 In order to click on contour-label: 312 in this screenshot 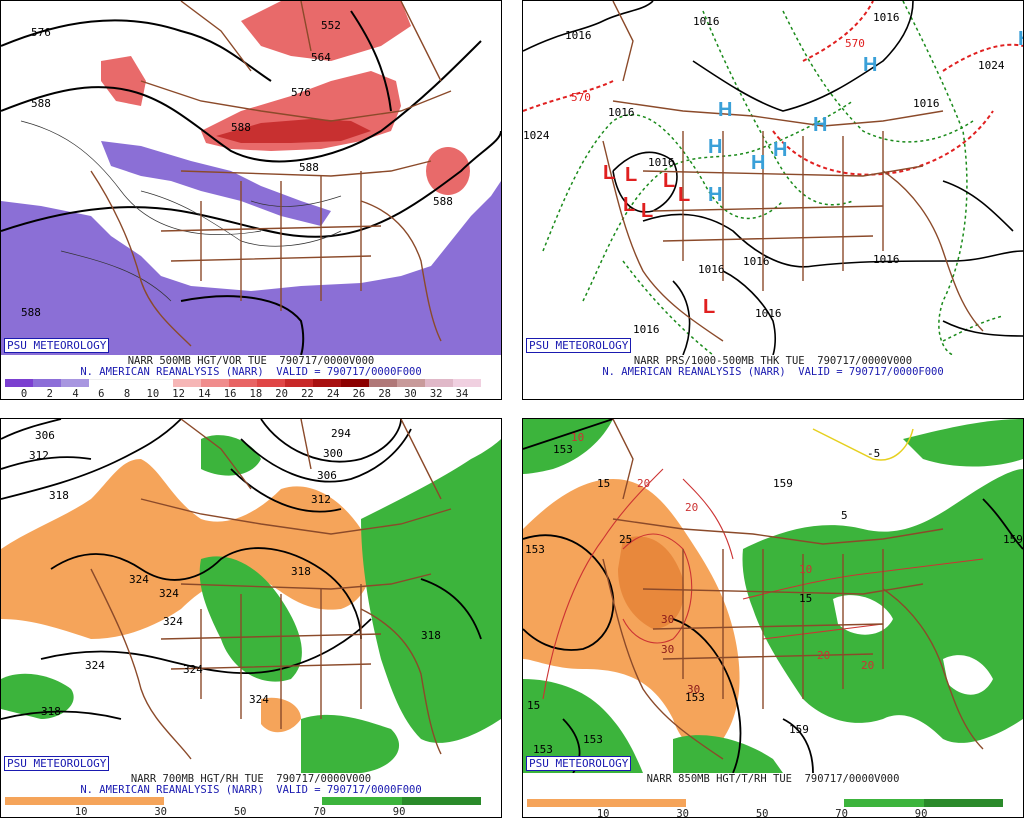, I will do `click(321, 499)`.